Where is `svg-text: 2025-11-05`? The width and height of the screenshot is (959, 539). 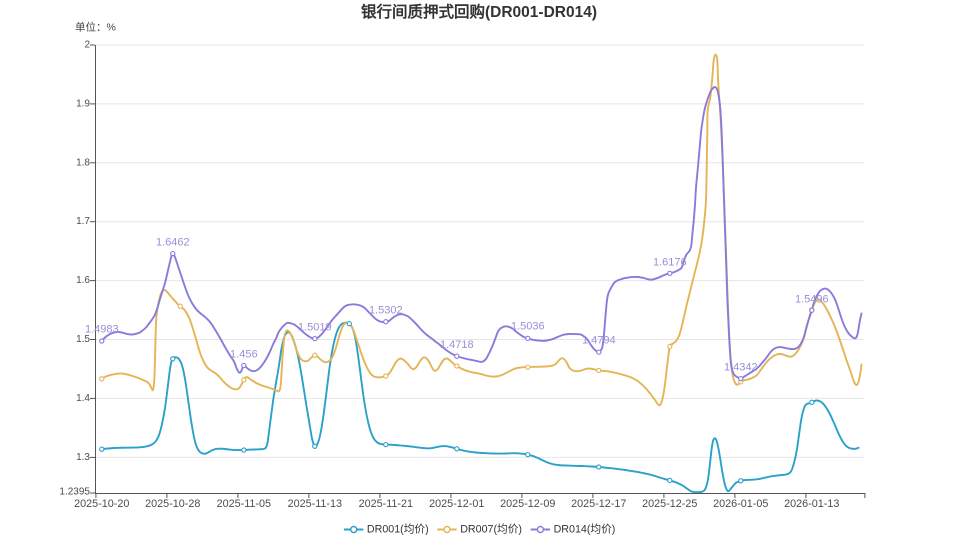
svg-text: 2025-11-05 is located at coordinates (244, 504).